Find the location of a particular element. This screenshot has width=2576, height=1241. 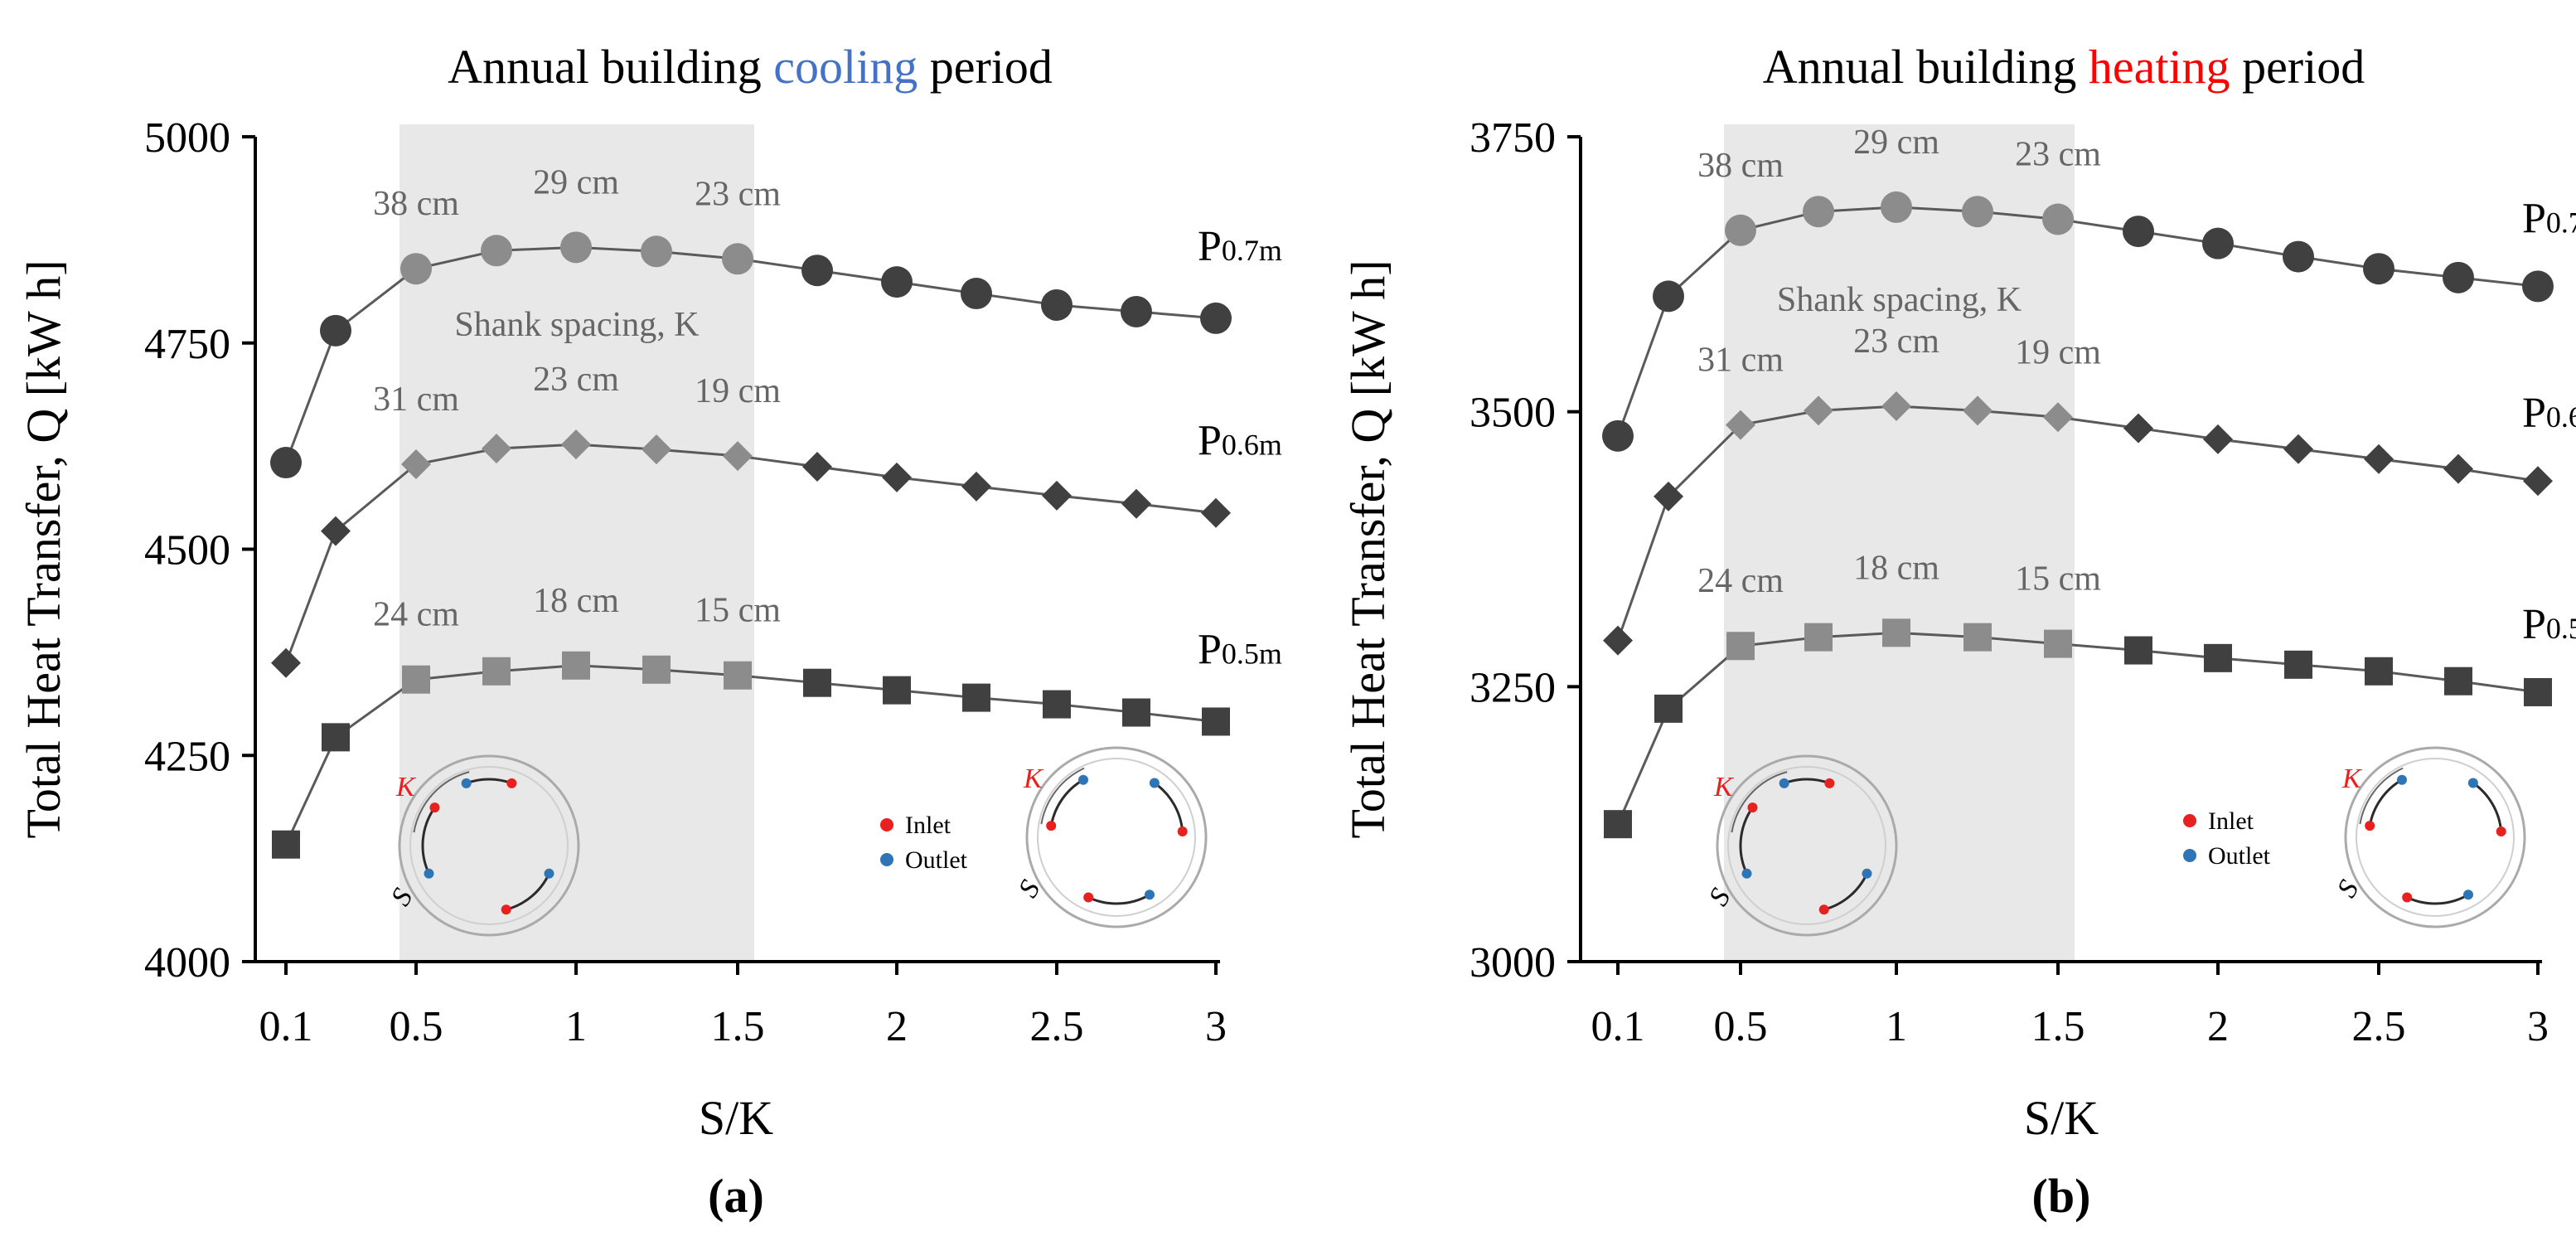

y-tick-label: 4250 is located at coordinates (187, 756).